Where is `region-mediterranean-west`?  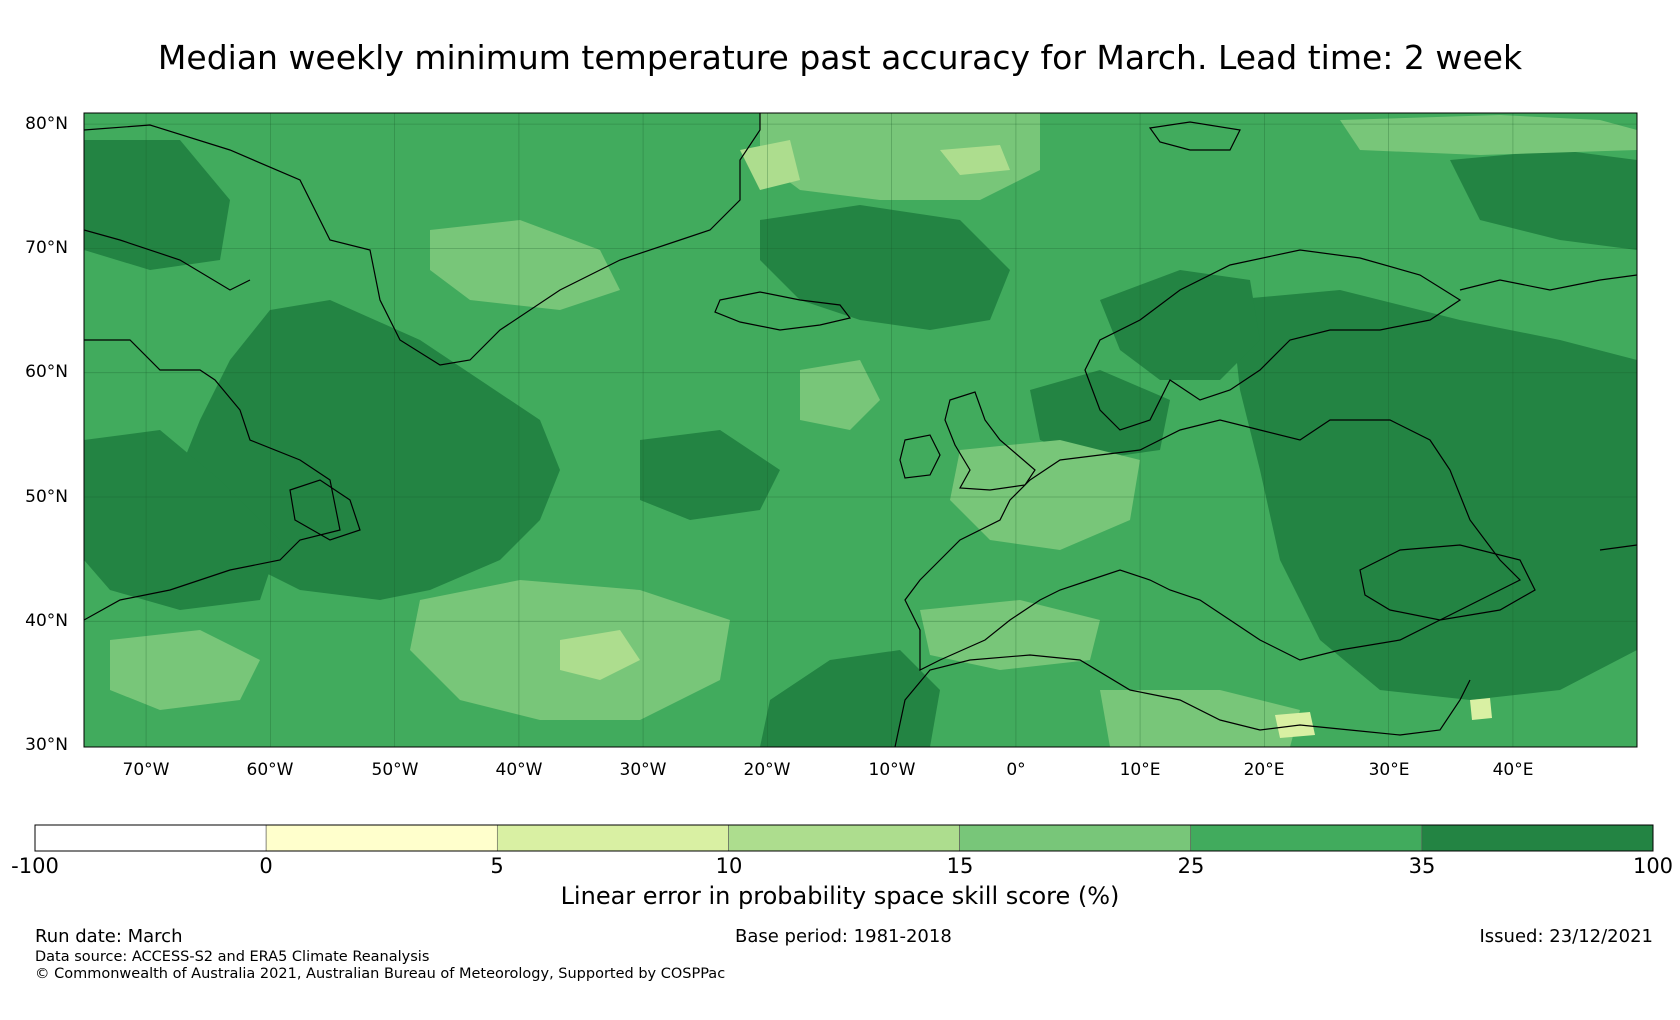
region-mediterranean-west is located at coordinates (1010, 635).